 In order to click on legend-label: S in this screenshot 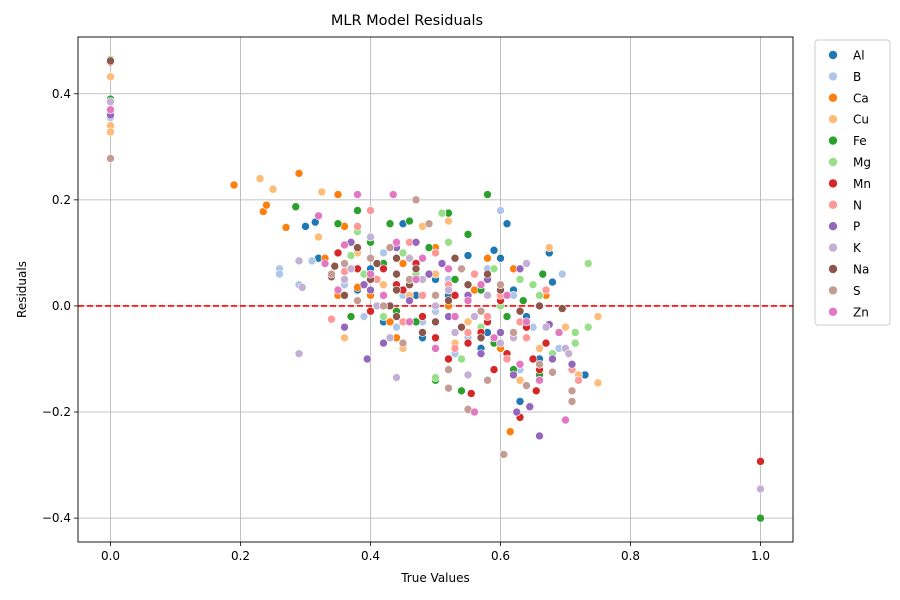, I will do `click(857, 291)`.